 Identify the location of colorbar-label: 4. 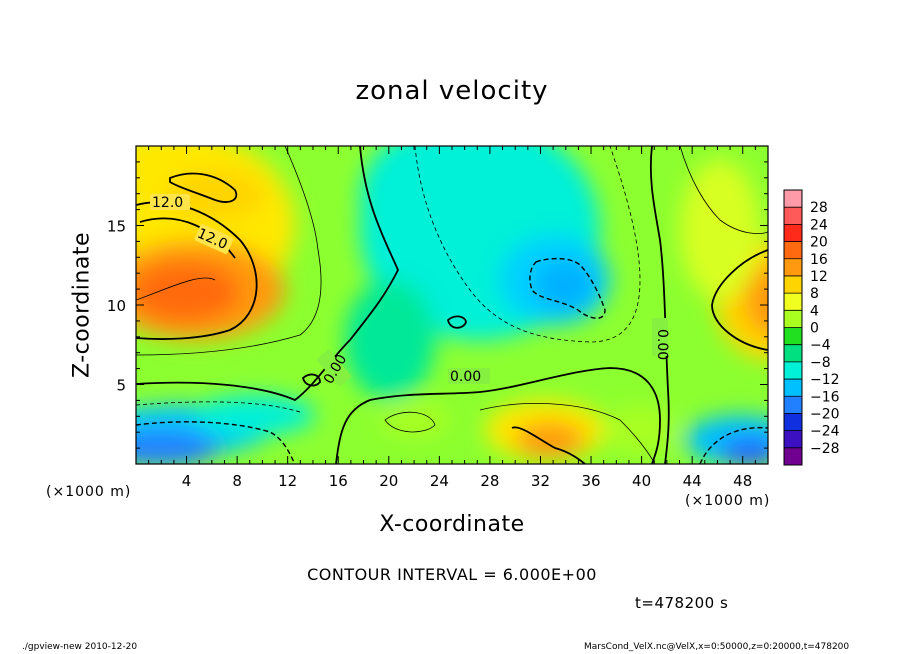
(814, 311).